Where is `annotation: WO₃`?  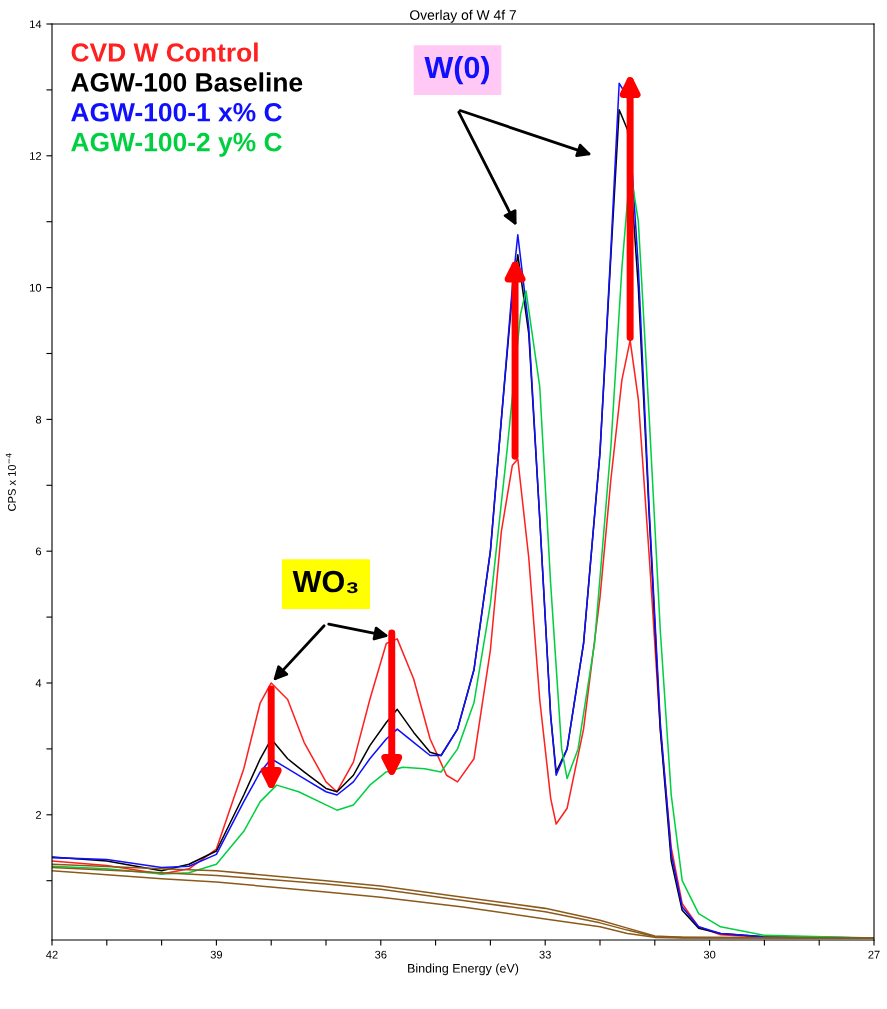 annotation: WO₃ is located at coordinates (325, 582).